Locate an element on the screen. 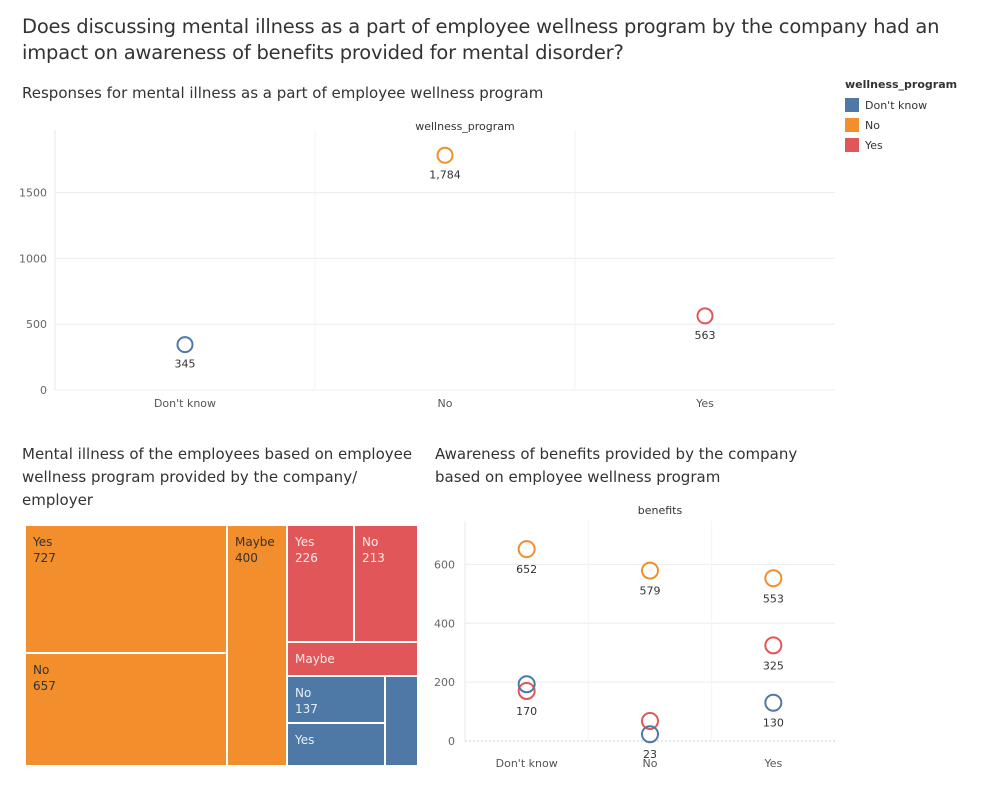 The height and width of the screenshot is (798, 994). treemap-cell-value: 137 is located at coordinates (306, 709).